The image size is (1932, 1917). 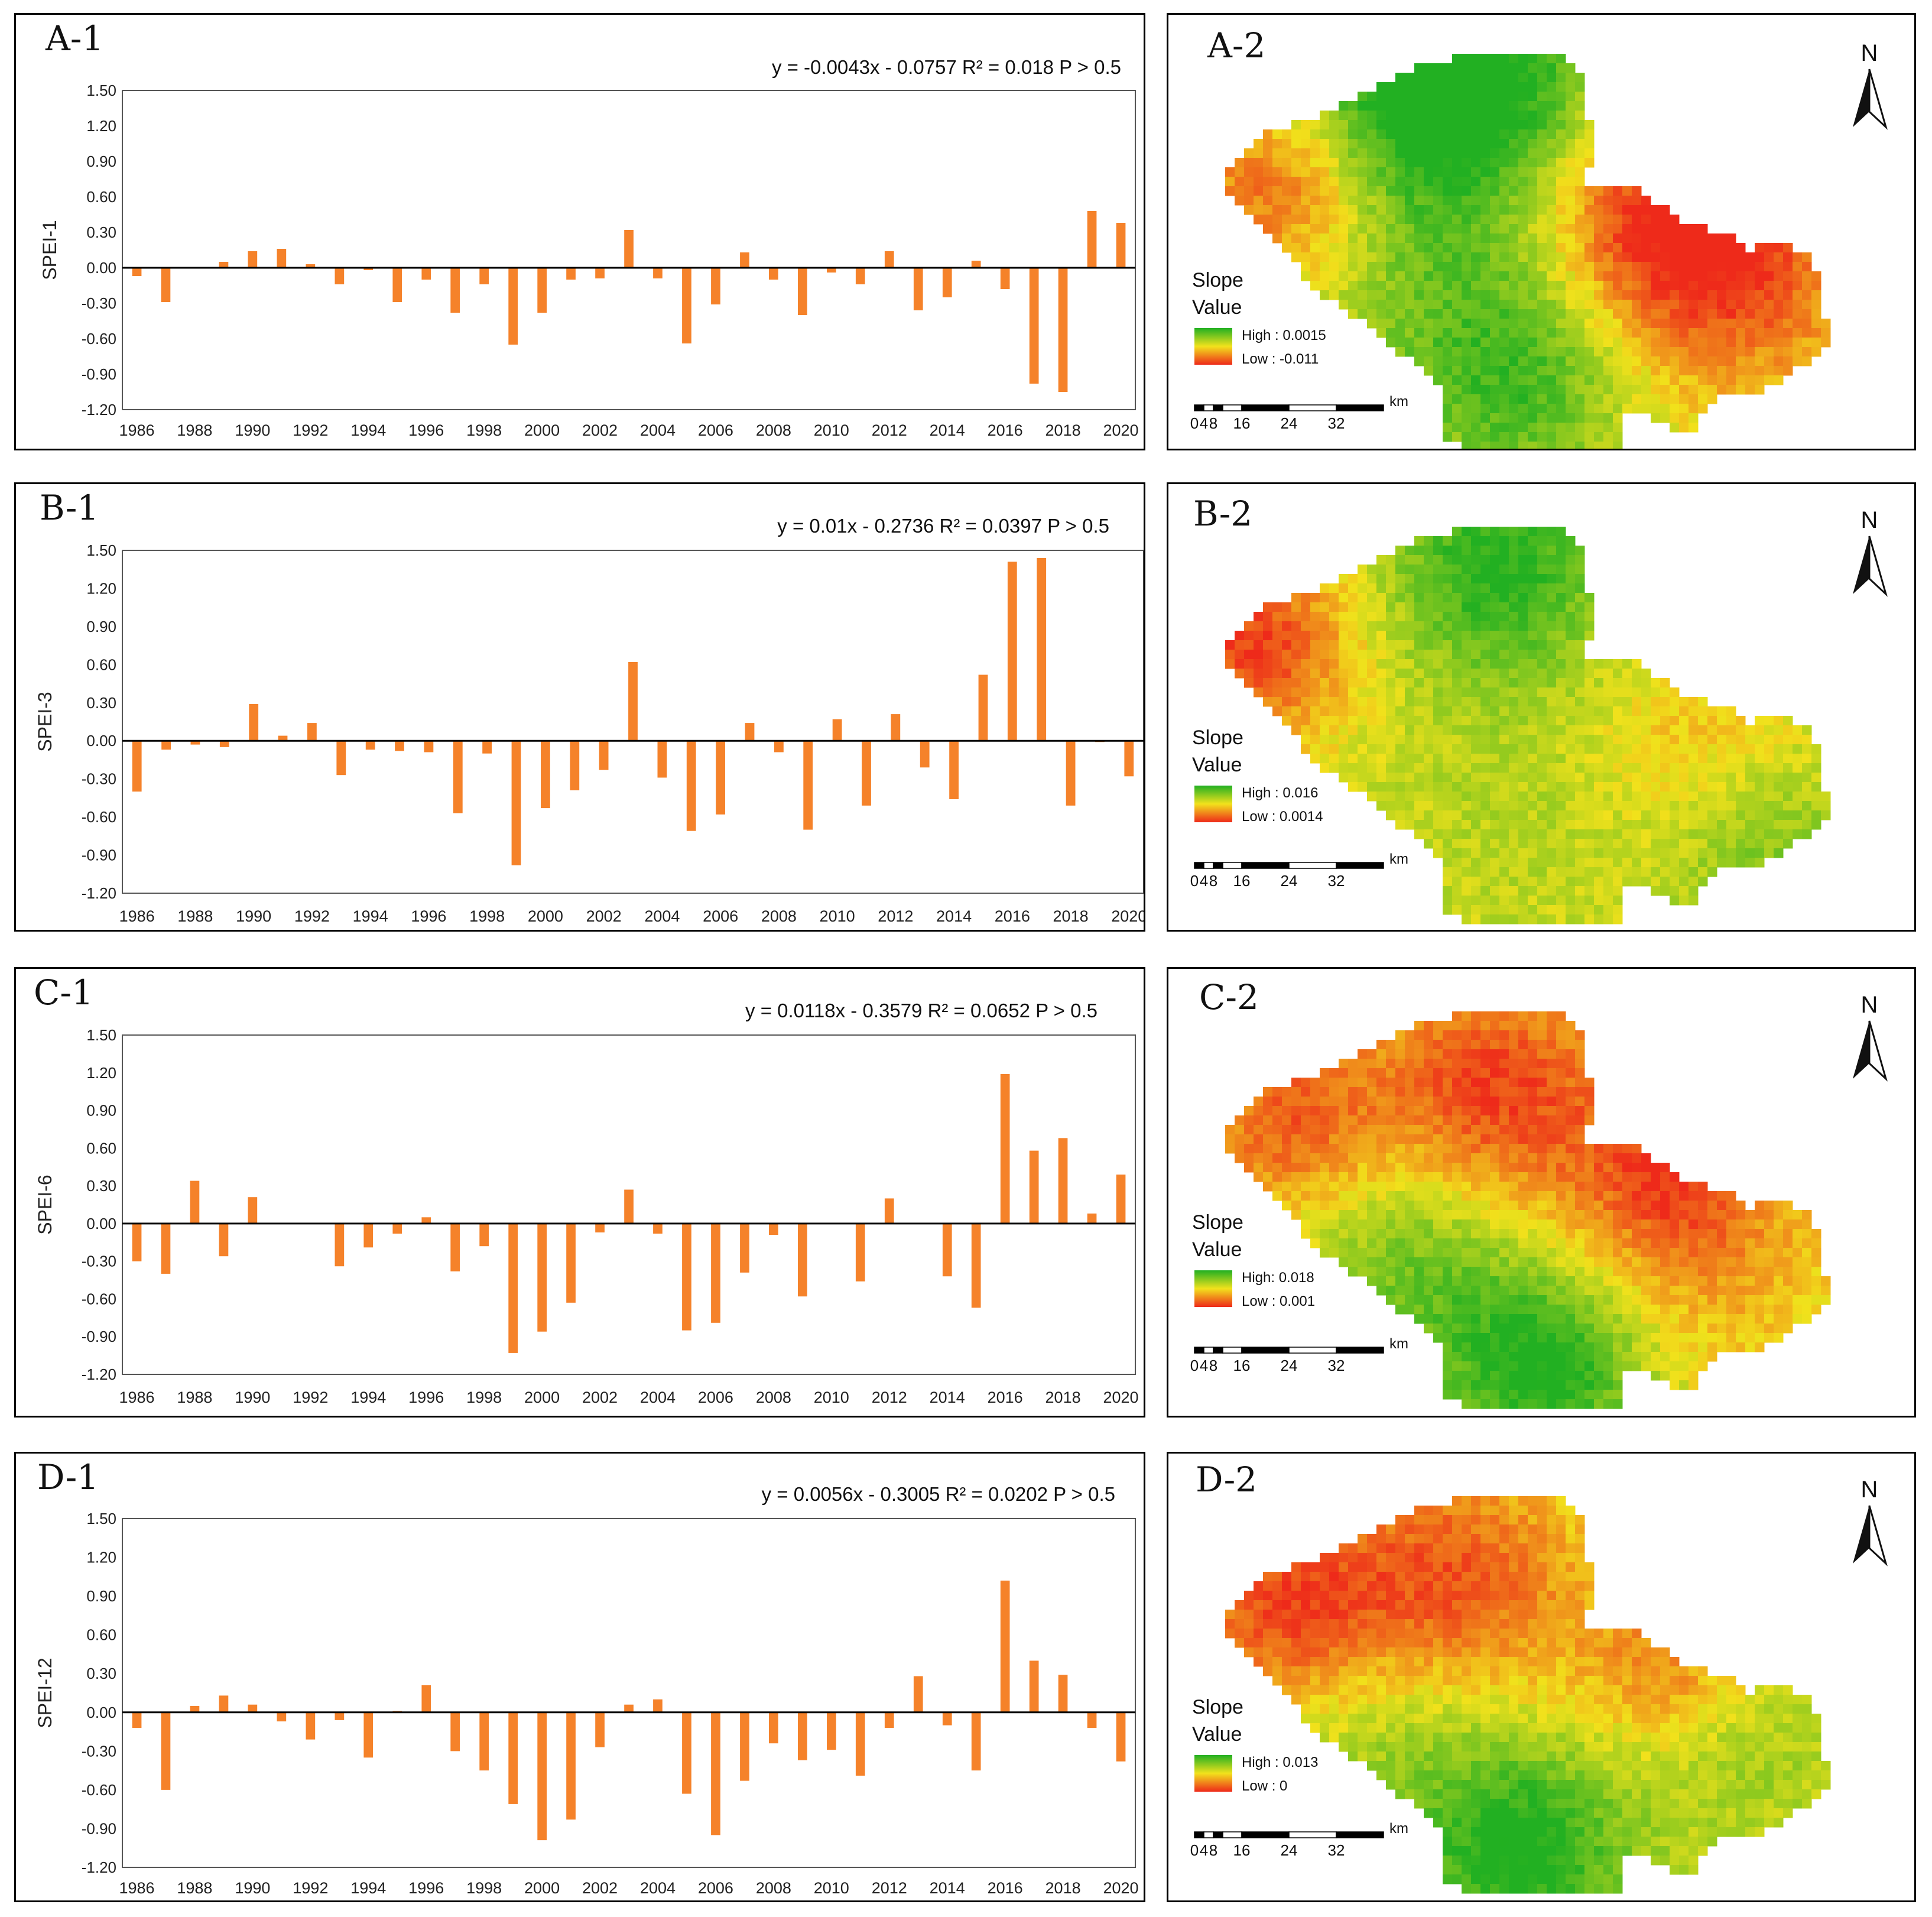 What do you see at coordinates (101, 741) in the screenshot?
I see `y-tick-label: 0.00` at bounding box center [101, 741].